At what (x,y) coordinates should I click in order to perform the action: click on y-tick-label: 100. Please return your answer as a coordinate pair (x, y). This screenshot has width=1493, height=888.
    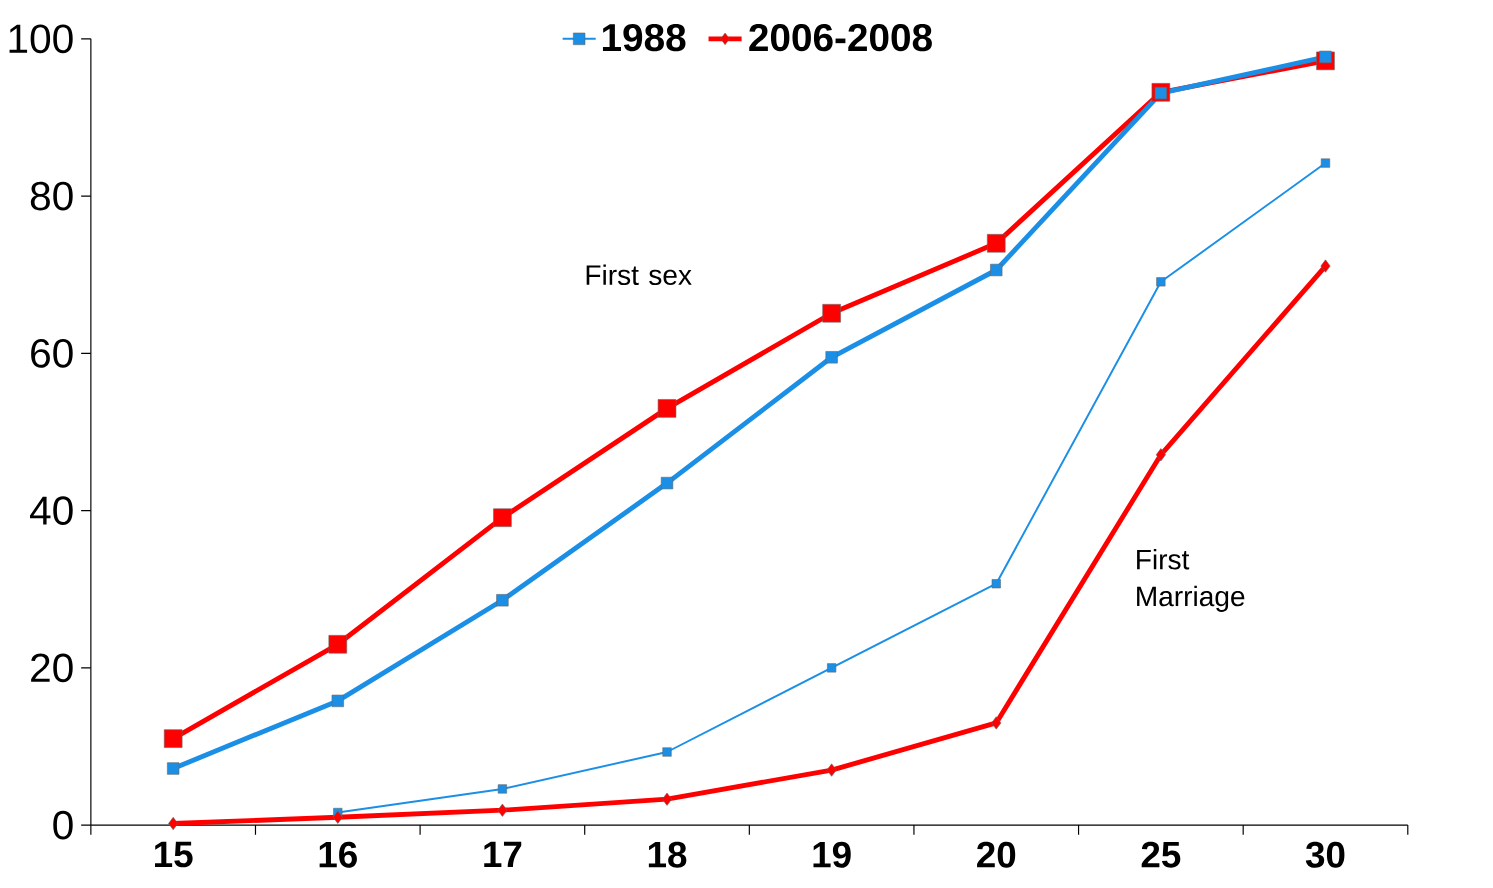
    Looking at the image, I should click on (41, 39).